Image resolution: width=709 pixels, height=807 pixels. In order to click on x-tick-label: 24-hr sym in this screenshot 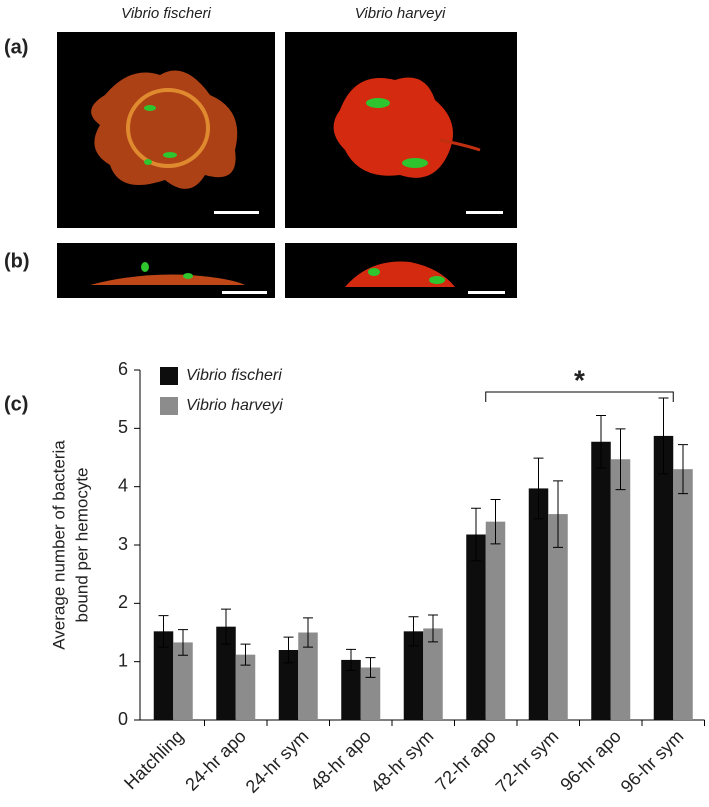, I will do `click(277, 761)`.